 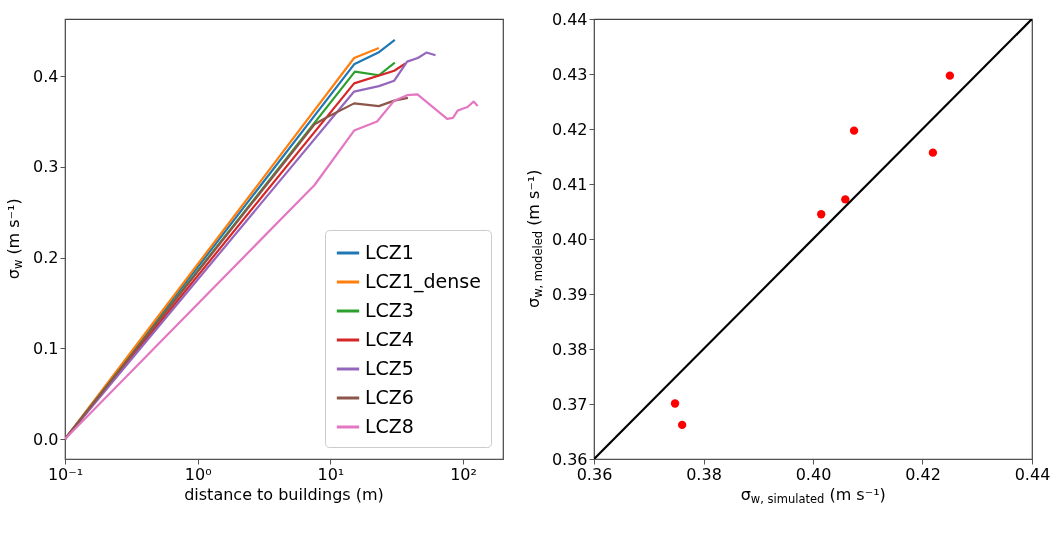 I want to click on y-tick-label: 0.4, so click(x=46, y=76).